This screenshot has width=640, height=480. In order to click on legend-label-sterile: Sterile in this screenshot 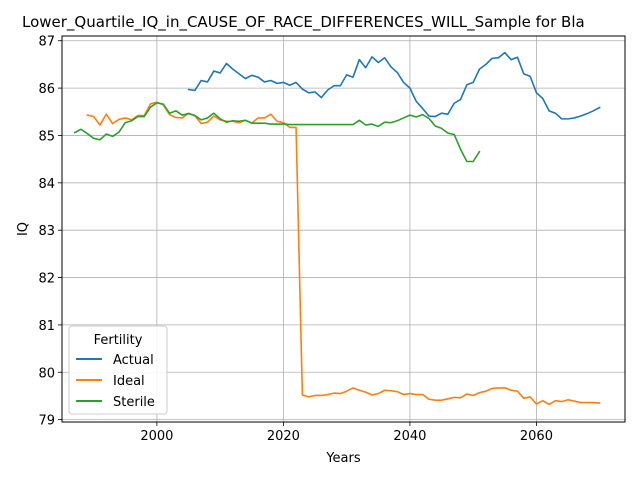, I will do `click(134, 402)`.